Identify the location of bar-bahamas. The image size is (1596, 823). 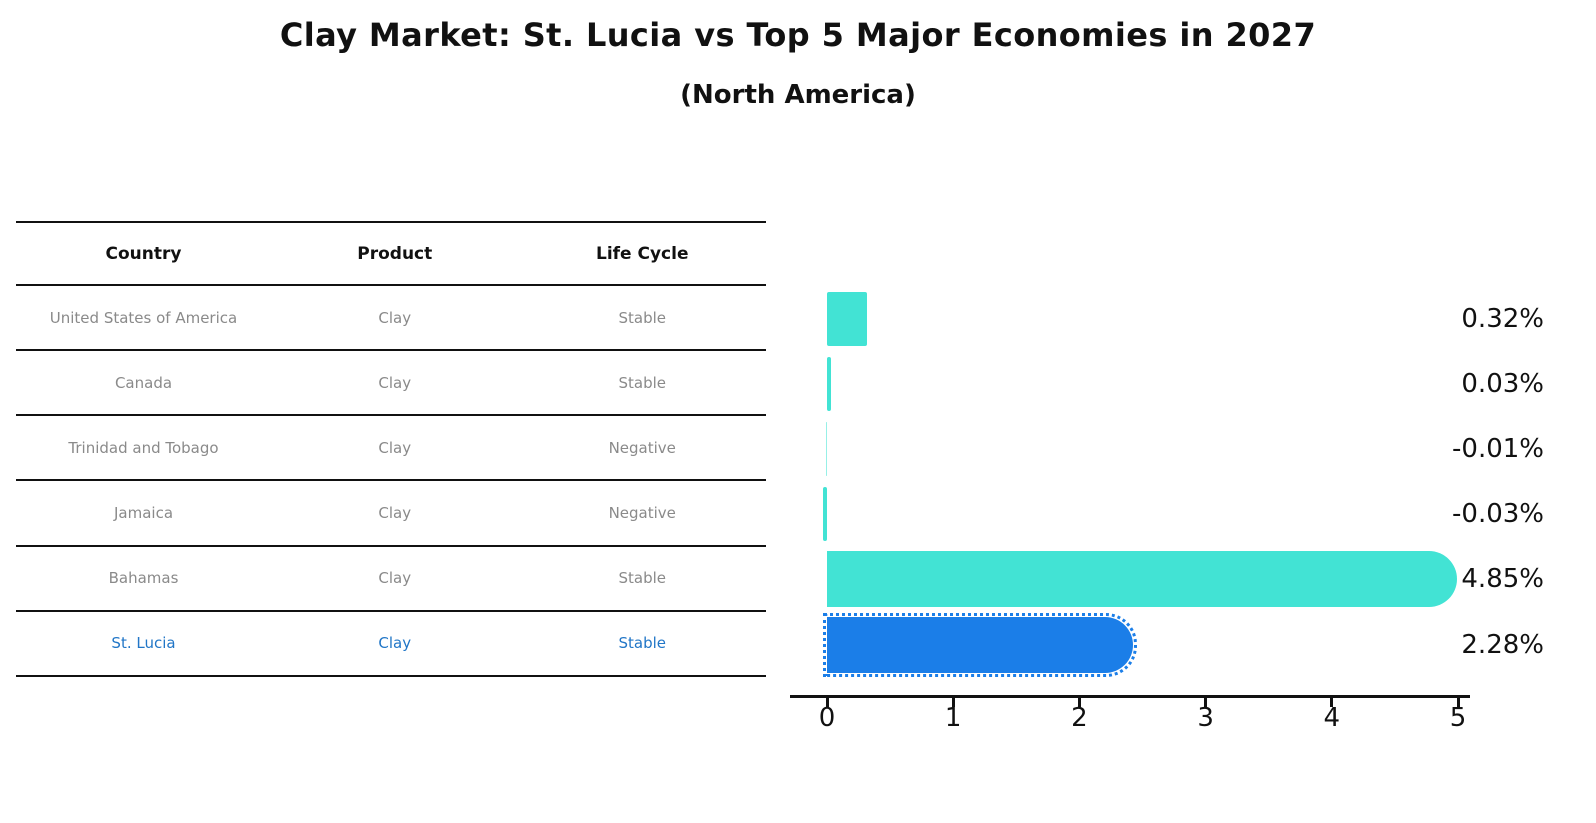
(1142, 579).